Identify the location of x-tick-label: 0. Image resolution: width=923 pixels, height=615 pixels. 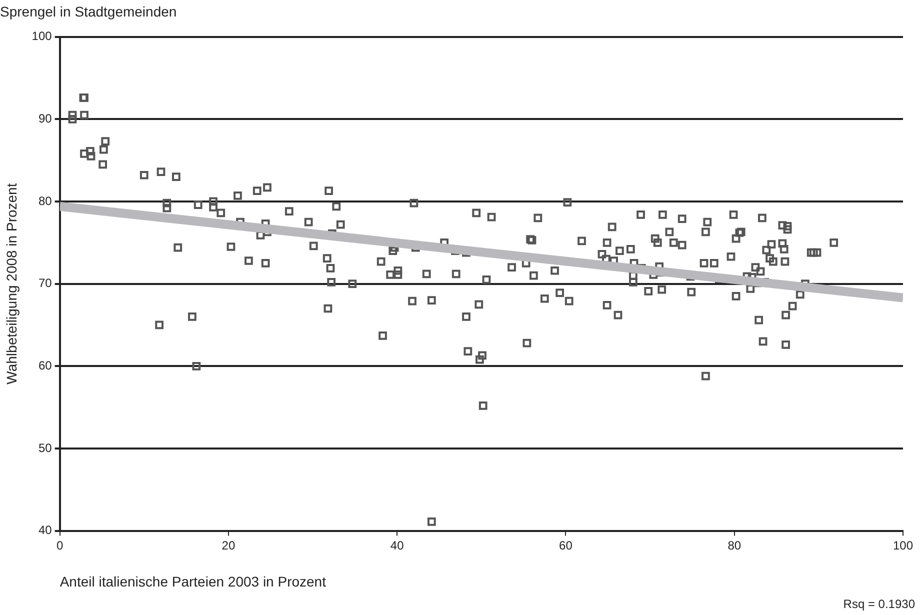
(60, 545).